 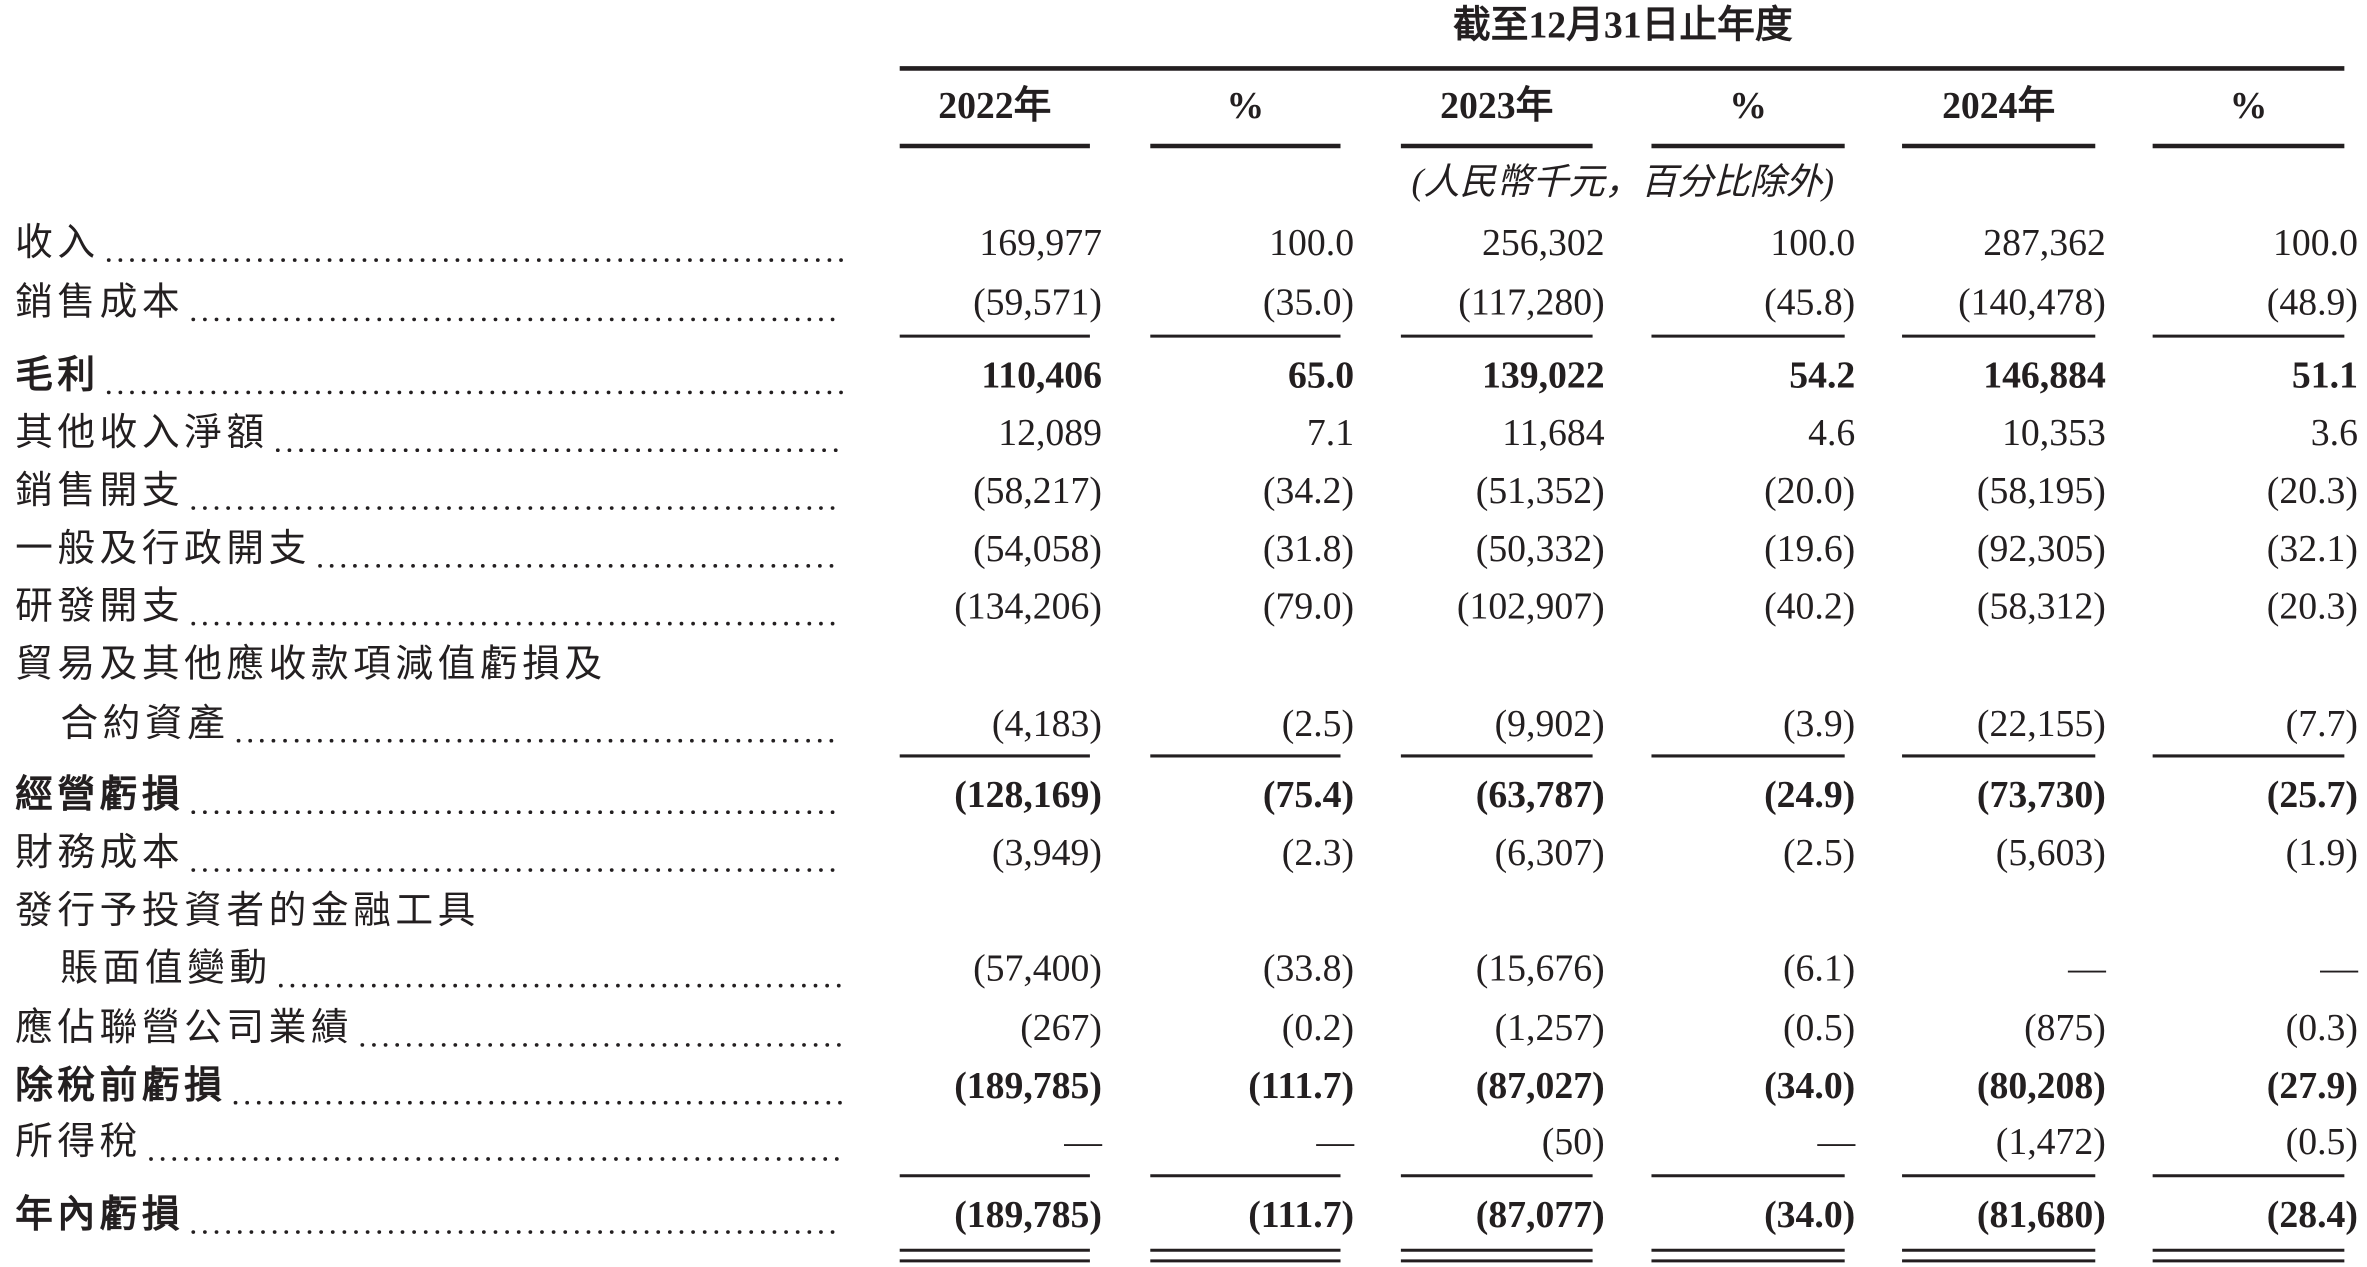 What do you see at coordinates (1308, 969) in the screenshot?
I see `cell-value: (33.8)` at bounding box center [1308, 969].